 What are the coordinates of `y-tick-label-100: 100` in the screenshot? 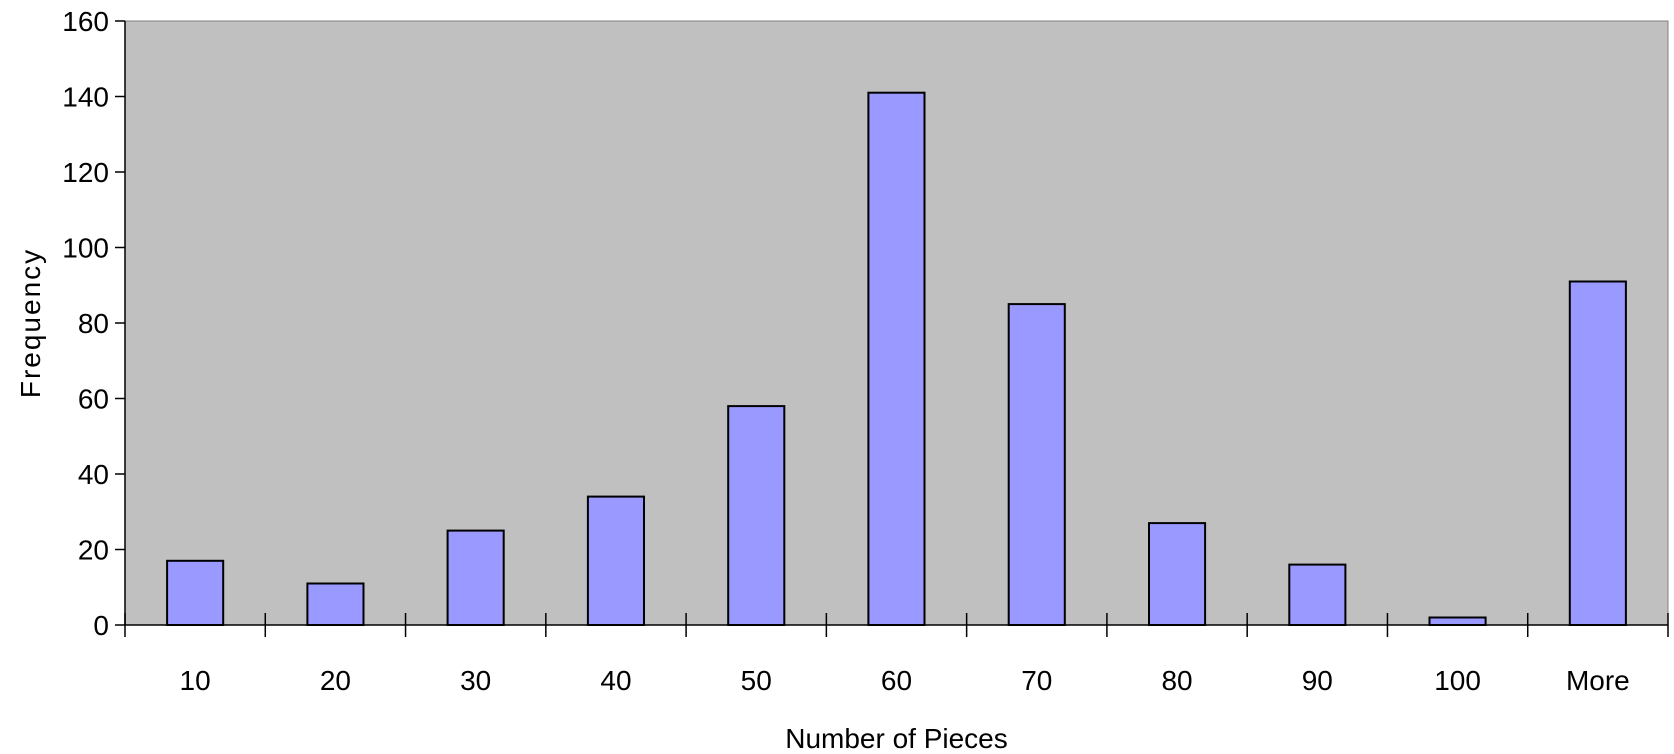 It's located at (85, 248).